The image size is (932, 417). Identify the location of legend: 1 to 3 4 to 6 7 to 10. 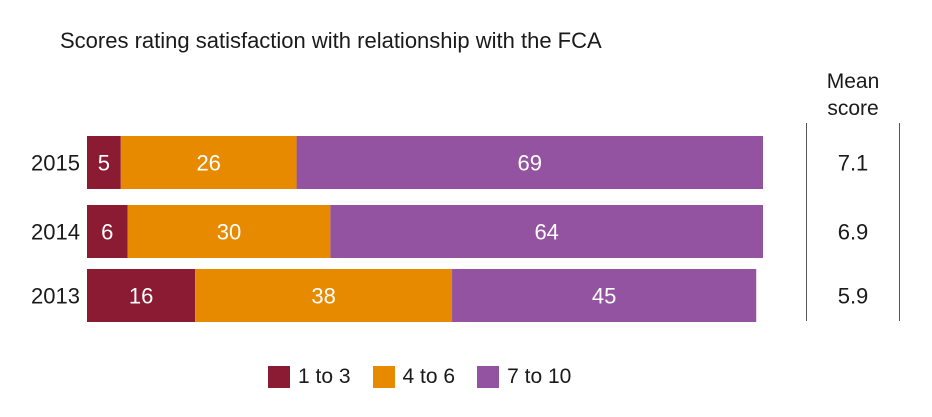
(430, 377).